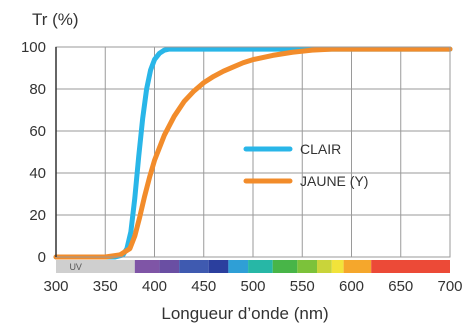 This screenshot has height=326, width=472. What do you see at coordinates (37, 215) in the screenshot?
I see `y-tick-label-20: 20` at bounding box center [37, 215].